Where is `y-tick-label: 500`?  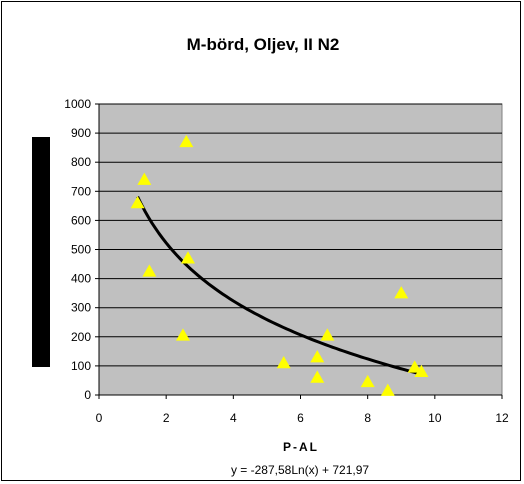
y-tick-label: 500 is located at coordinates (81, 250).